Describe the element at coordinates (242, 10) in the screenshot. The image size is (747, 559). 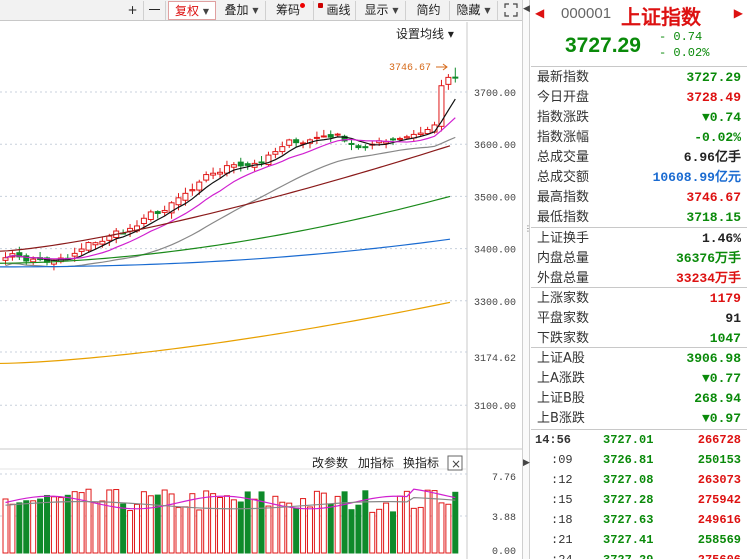
I see `overlay-dropdown: 叠加 ▼` at that location.